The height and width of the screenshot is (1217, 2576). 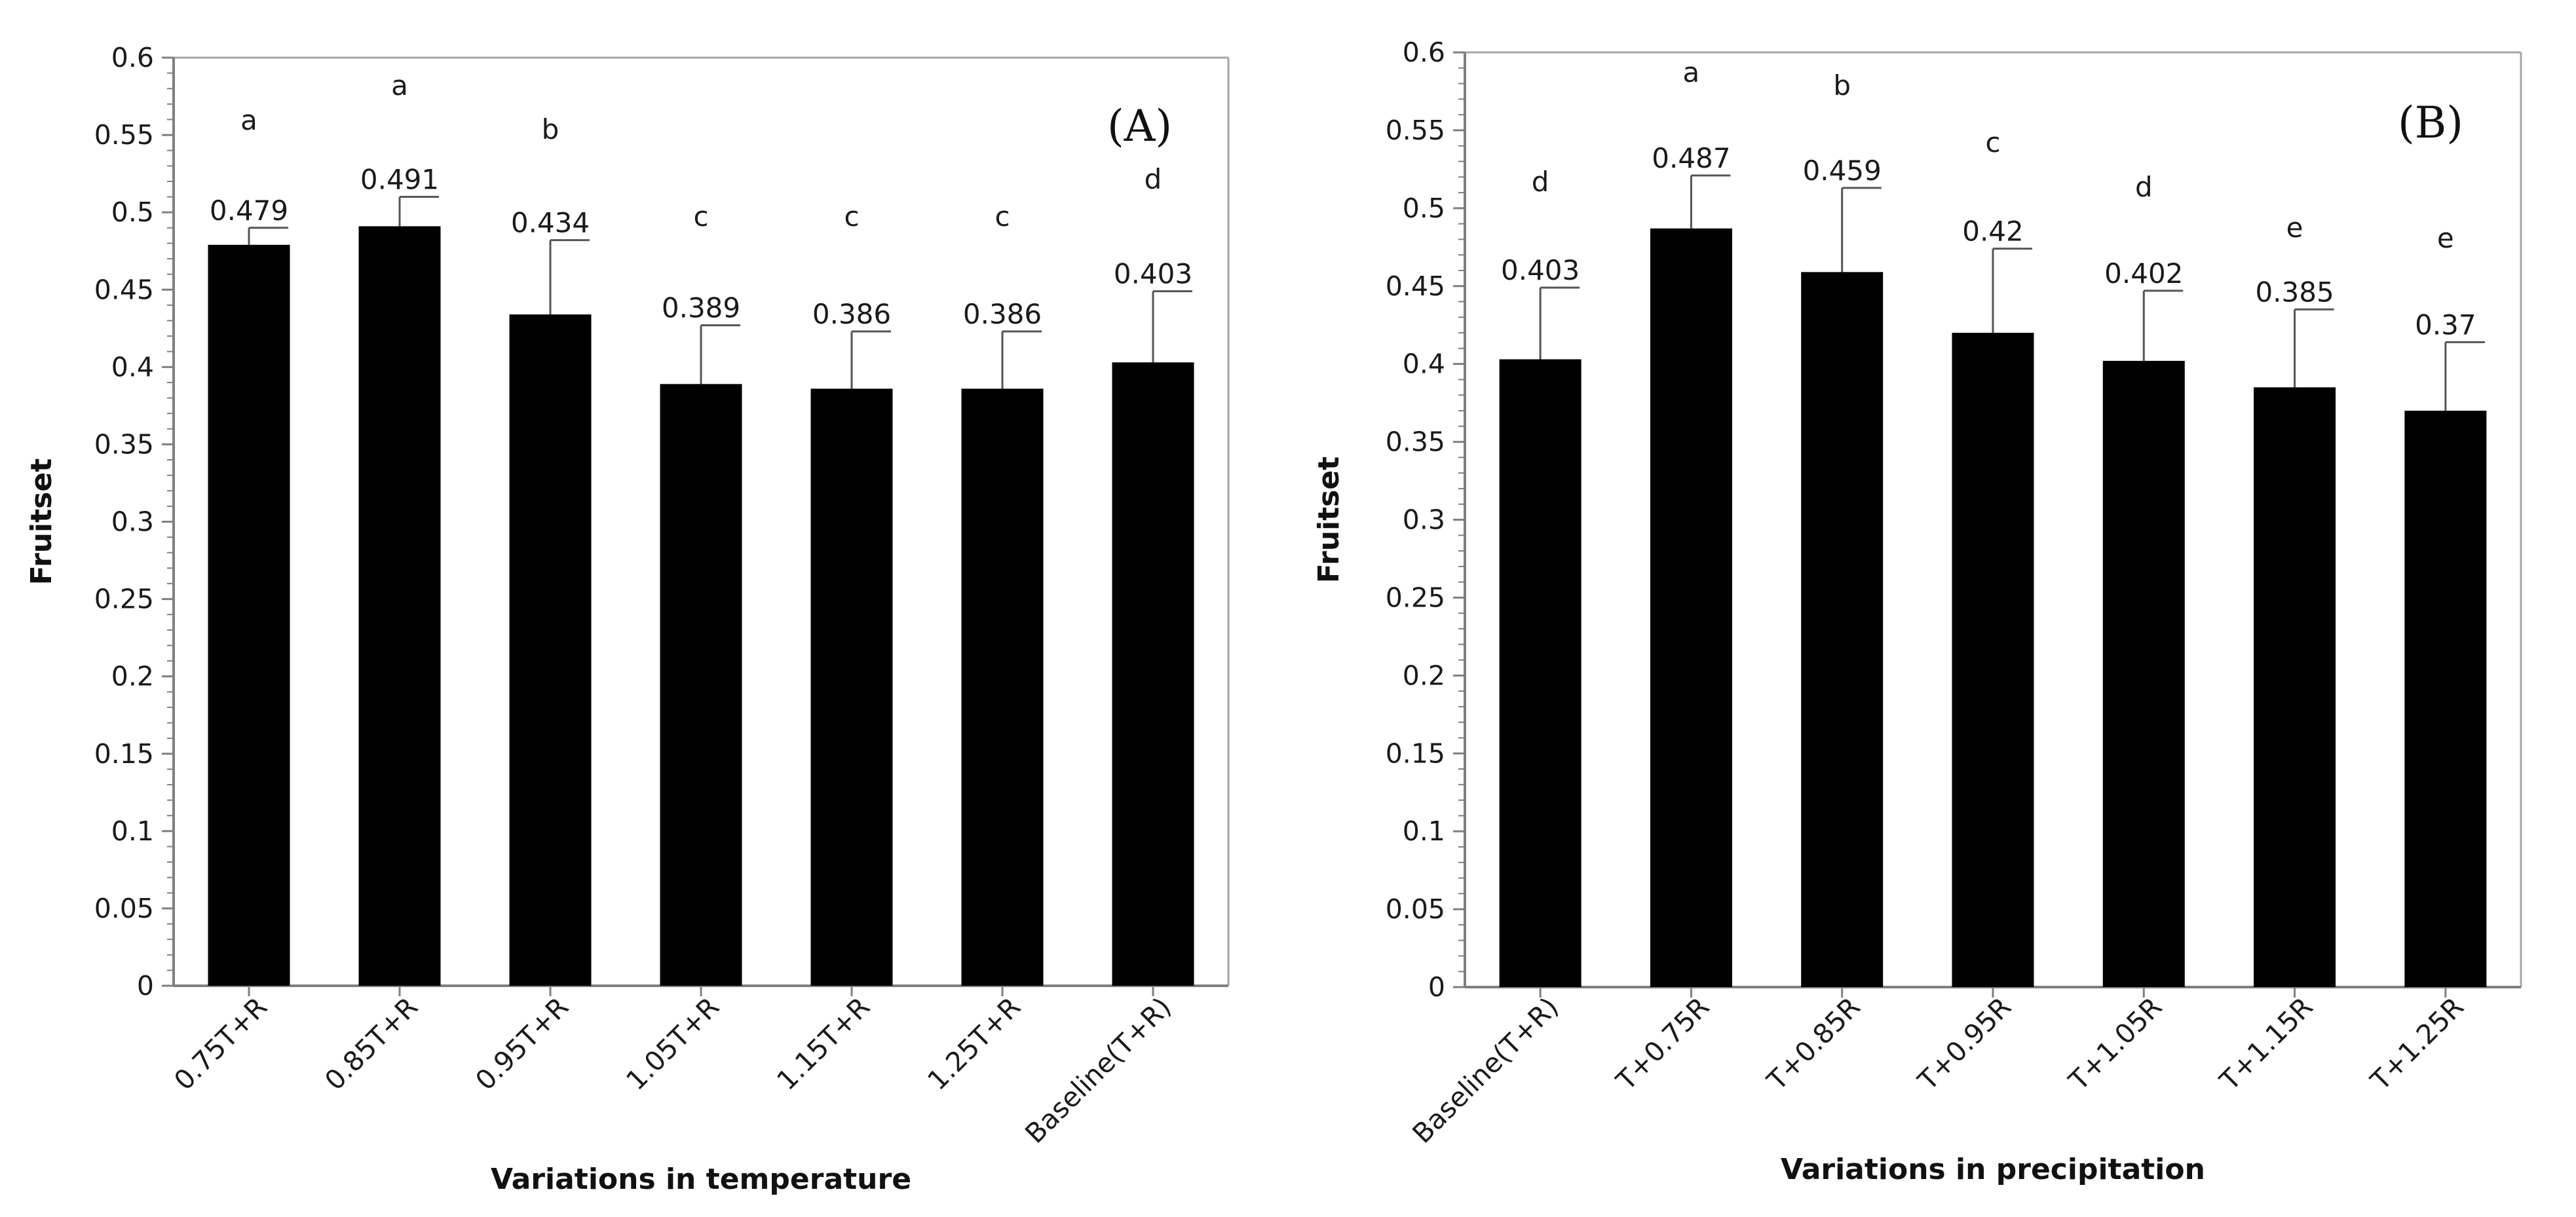 What do you see at coordinates (550, 223) in the screenshot?
I see `data-label: 0.434` at bounding box center [550, 223].